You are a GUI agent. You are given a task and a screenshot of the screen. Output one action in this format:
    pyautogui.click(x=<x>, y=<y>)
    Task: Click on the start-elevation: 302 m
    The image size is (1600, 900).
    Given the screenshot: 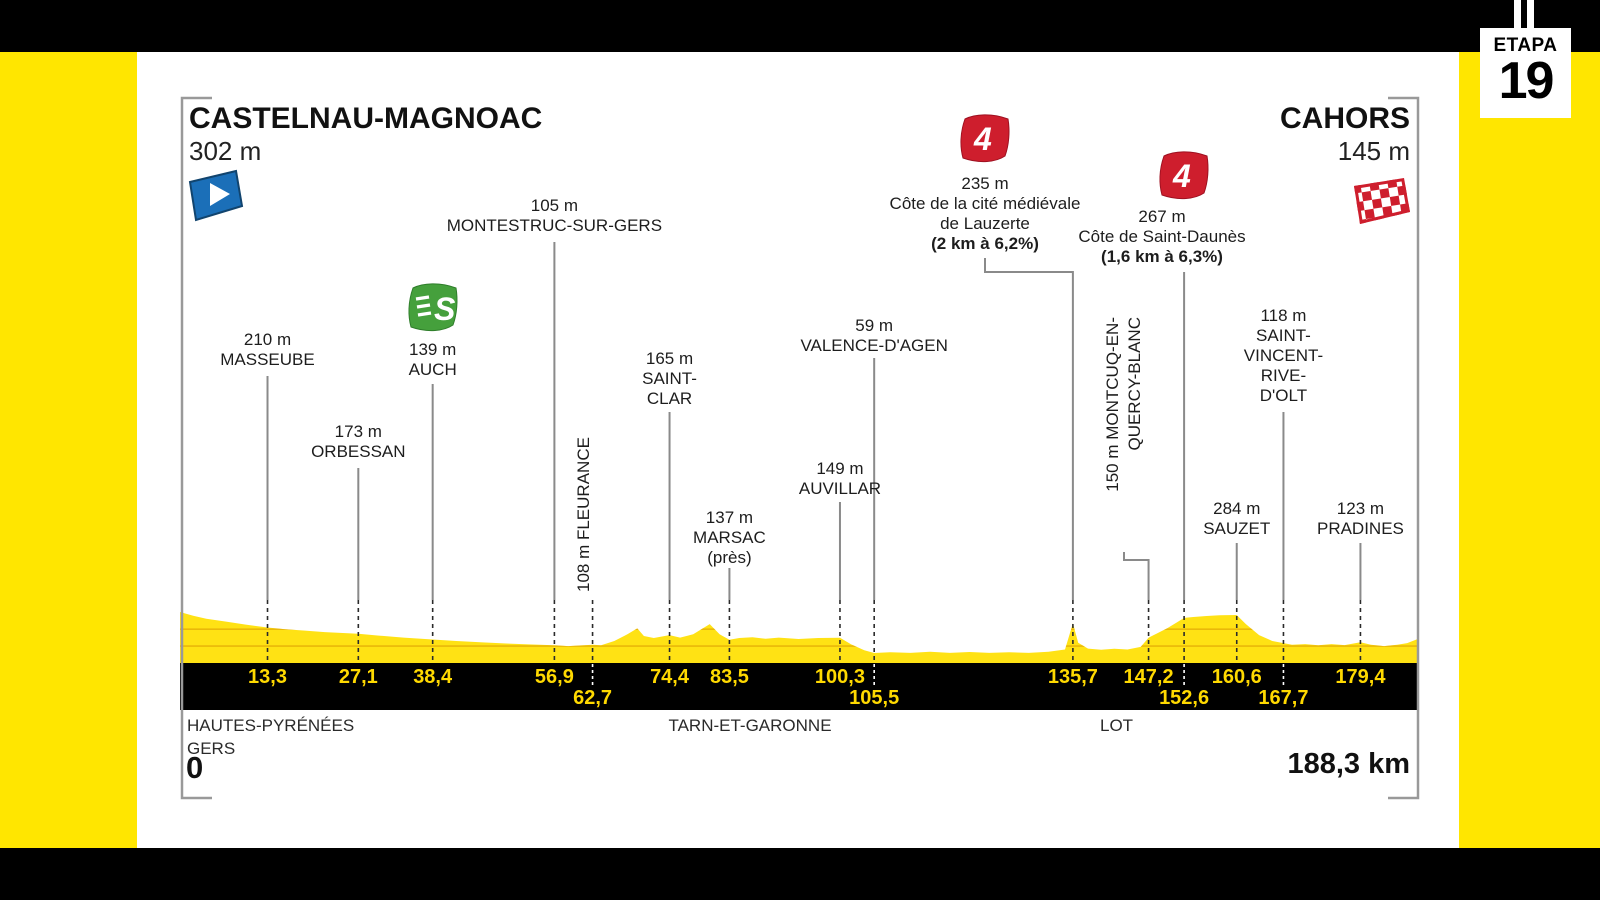 What is the action you would take?
    pyautogui.click(x=225, y=151)
    